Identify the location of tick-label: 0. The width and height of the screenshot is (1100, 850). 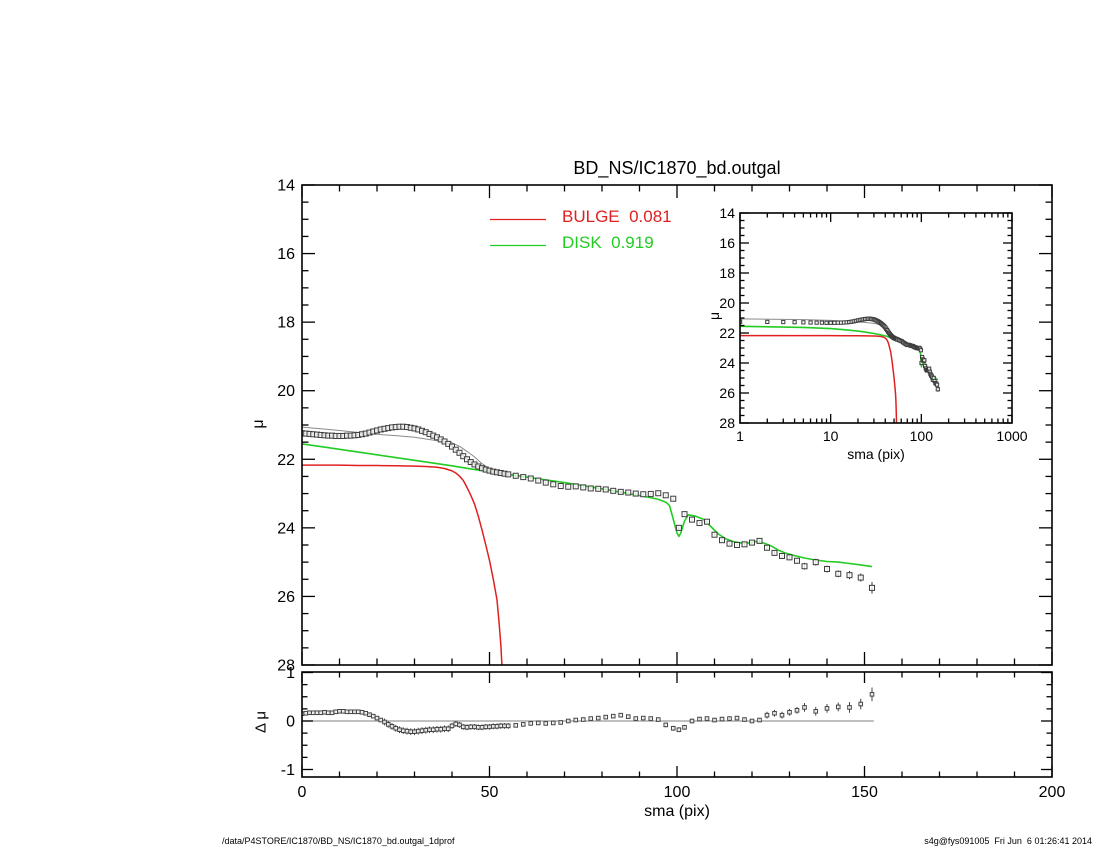
(302, 792).